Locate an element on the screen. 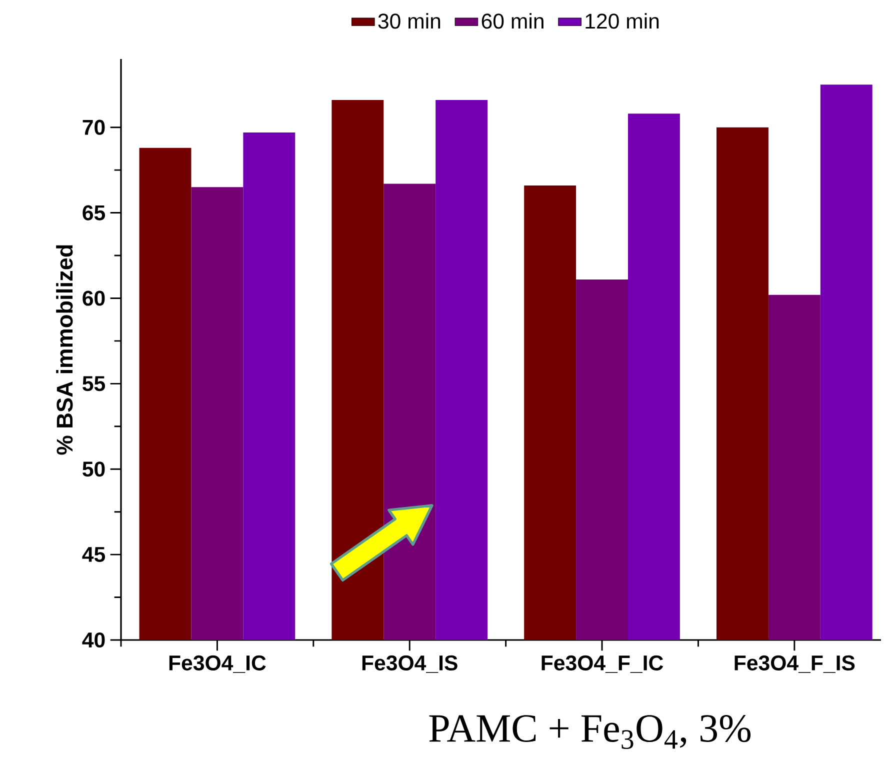 The width and height of the screenshot is (889, 765). y-tick-label: 40 is located at coordinates (93, 640).